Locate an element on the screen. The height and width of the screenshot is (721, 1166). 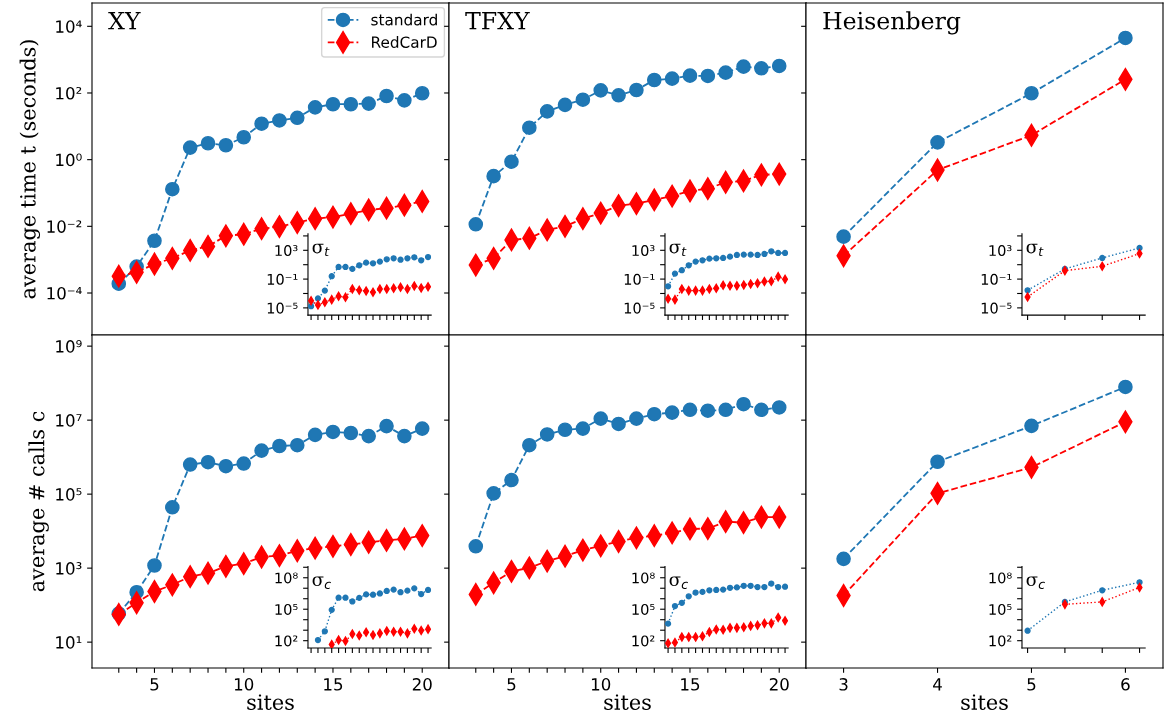
x-tick-label: 4 is located at coordinates (937, 684).